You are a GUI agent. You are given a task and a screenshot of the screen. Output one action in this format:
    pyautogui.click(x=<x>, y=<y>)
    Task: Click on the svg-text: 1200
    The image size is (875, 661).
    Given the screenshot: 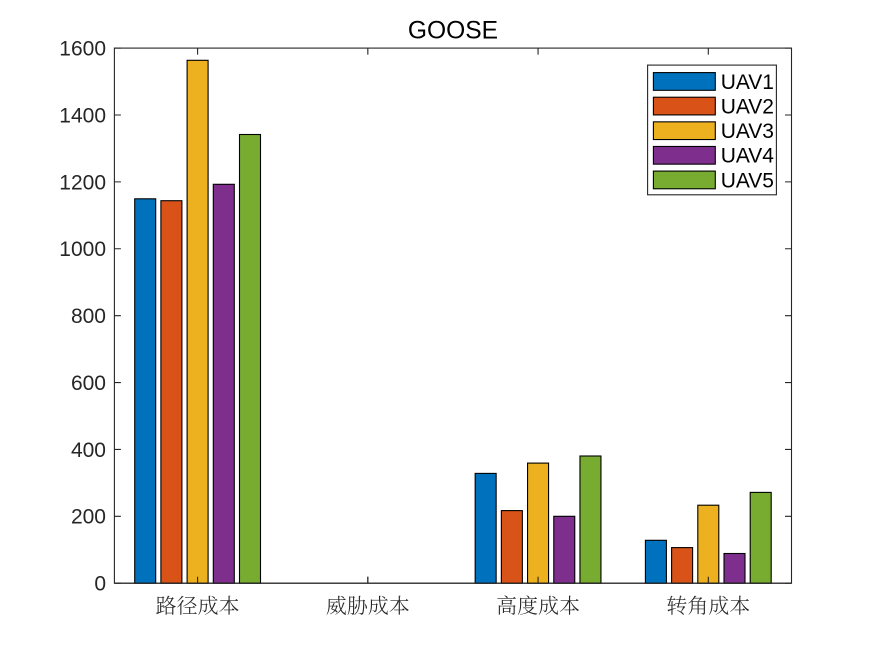 What is the action you would take?
    pyautogui.click(x=82, y=182)
    